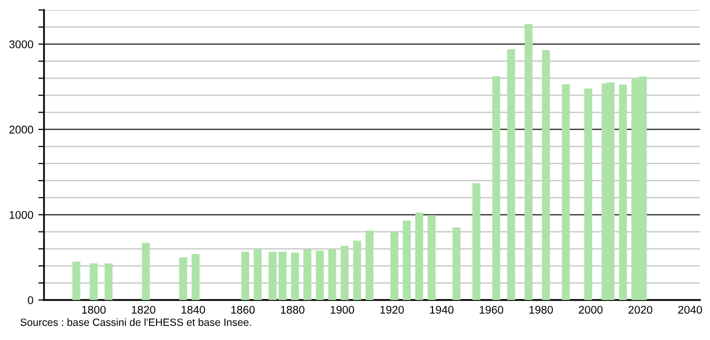 The width and height of the screenshot is (710, 340). Describe the element at coordinates (243, 310) in the screenshot. I see `x-tick-label: 1860` at that location.